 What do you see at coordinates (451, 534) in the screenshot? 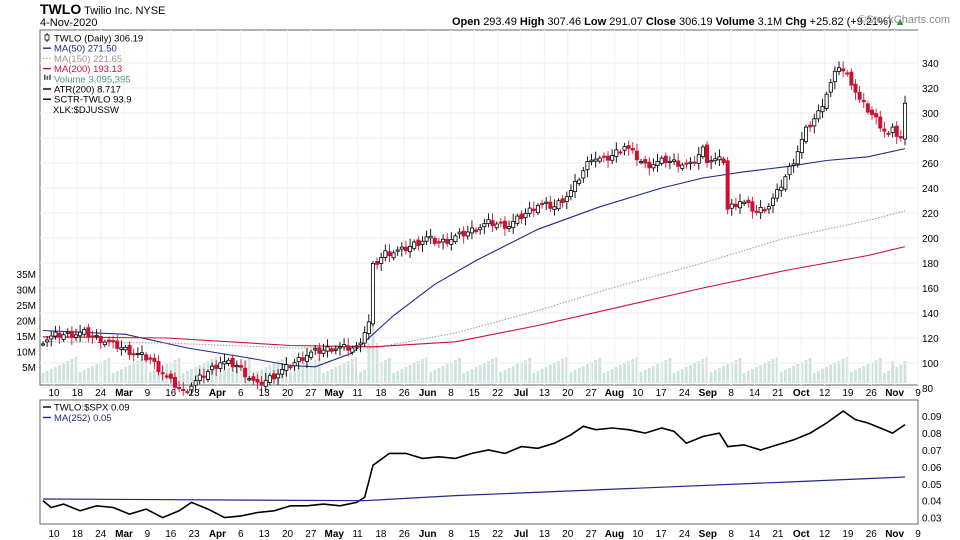
I see `x-tick-label-lower: 8` at bounding box center [451, 534].